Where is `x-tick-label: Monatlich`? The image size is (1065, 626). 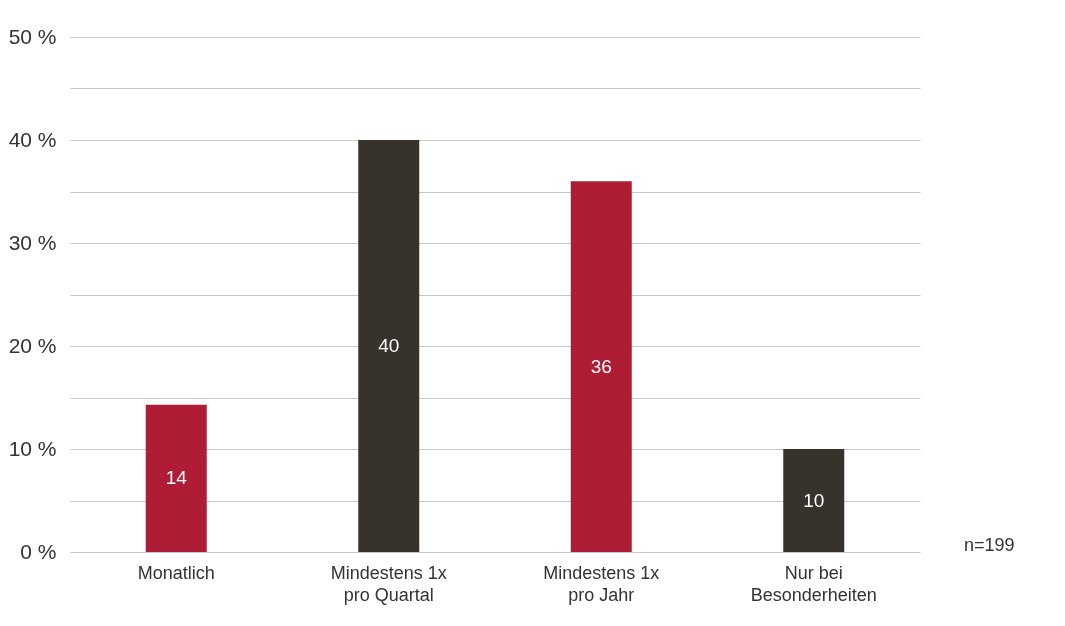
x-tick-label: Monatlich is located at coordinates (176, 572).